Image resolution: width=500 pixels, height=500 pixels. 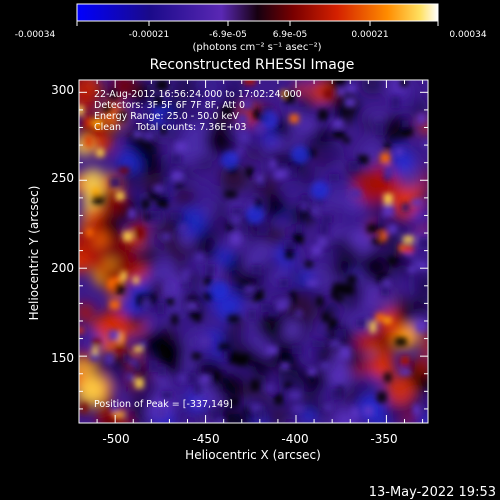 What do you see at coordinates (467, 35) in the screenshot?
I see `colorbar-tick-label: 0.00034` at bounding box center [467, 35].